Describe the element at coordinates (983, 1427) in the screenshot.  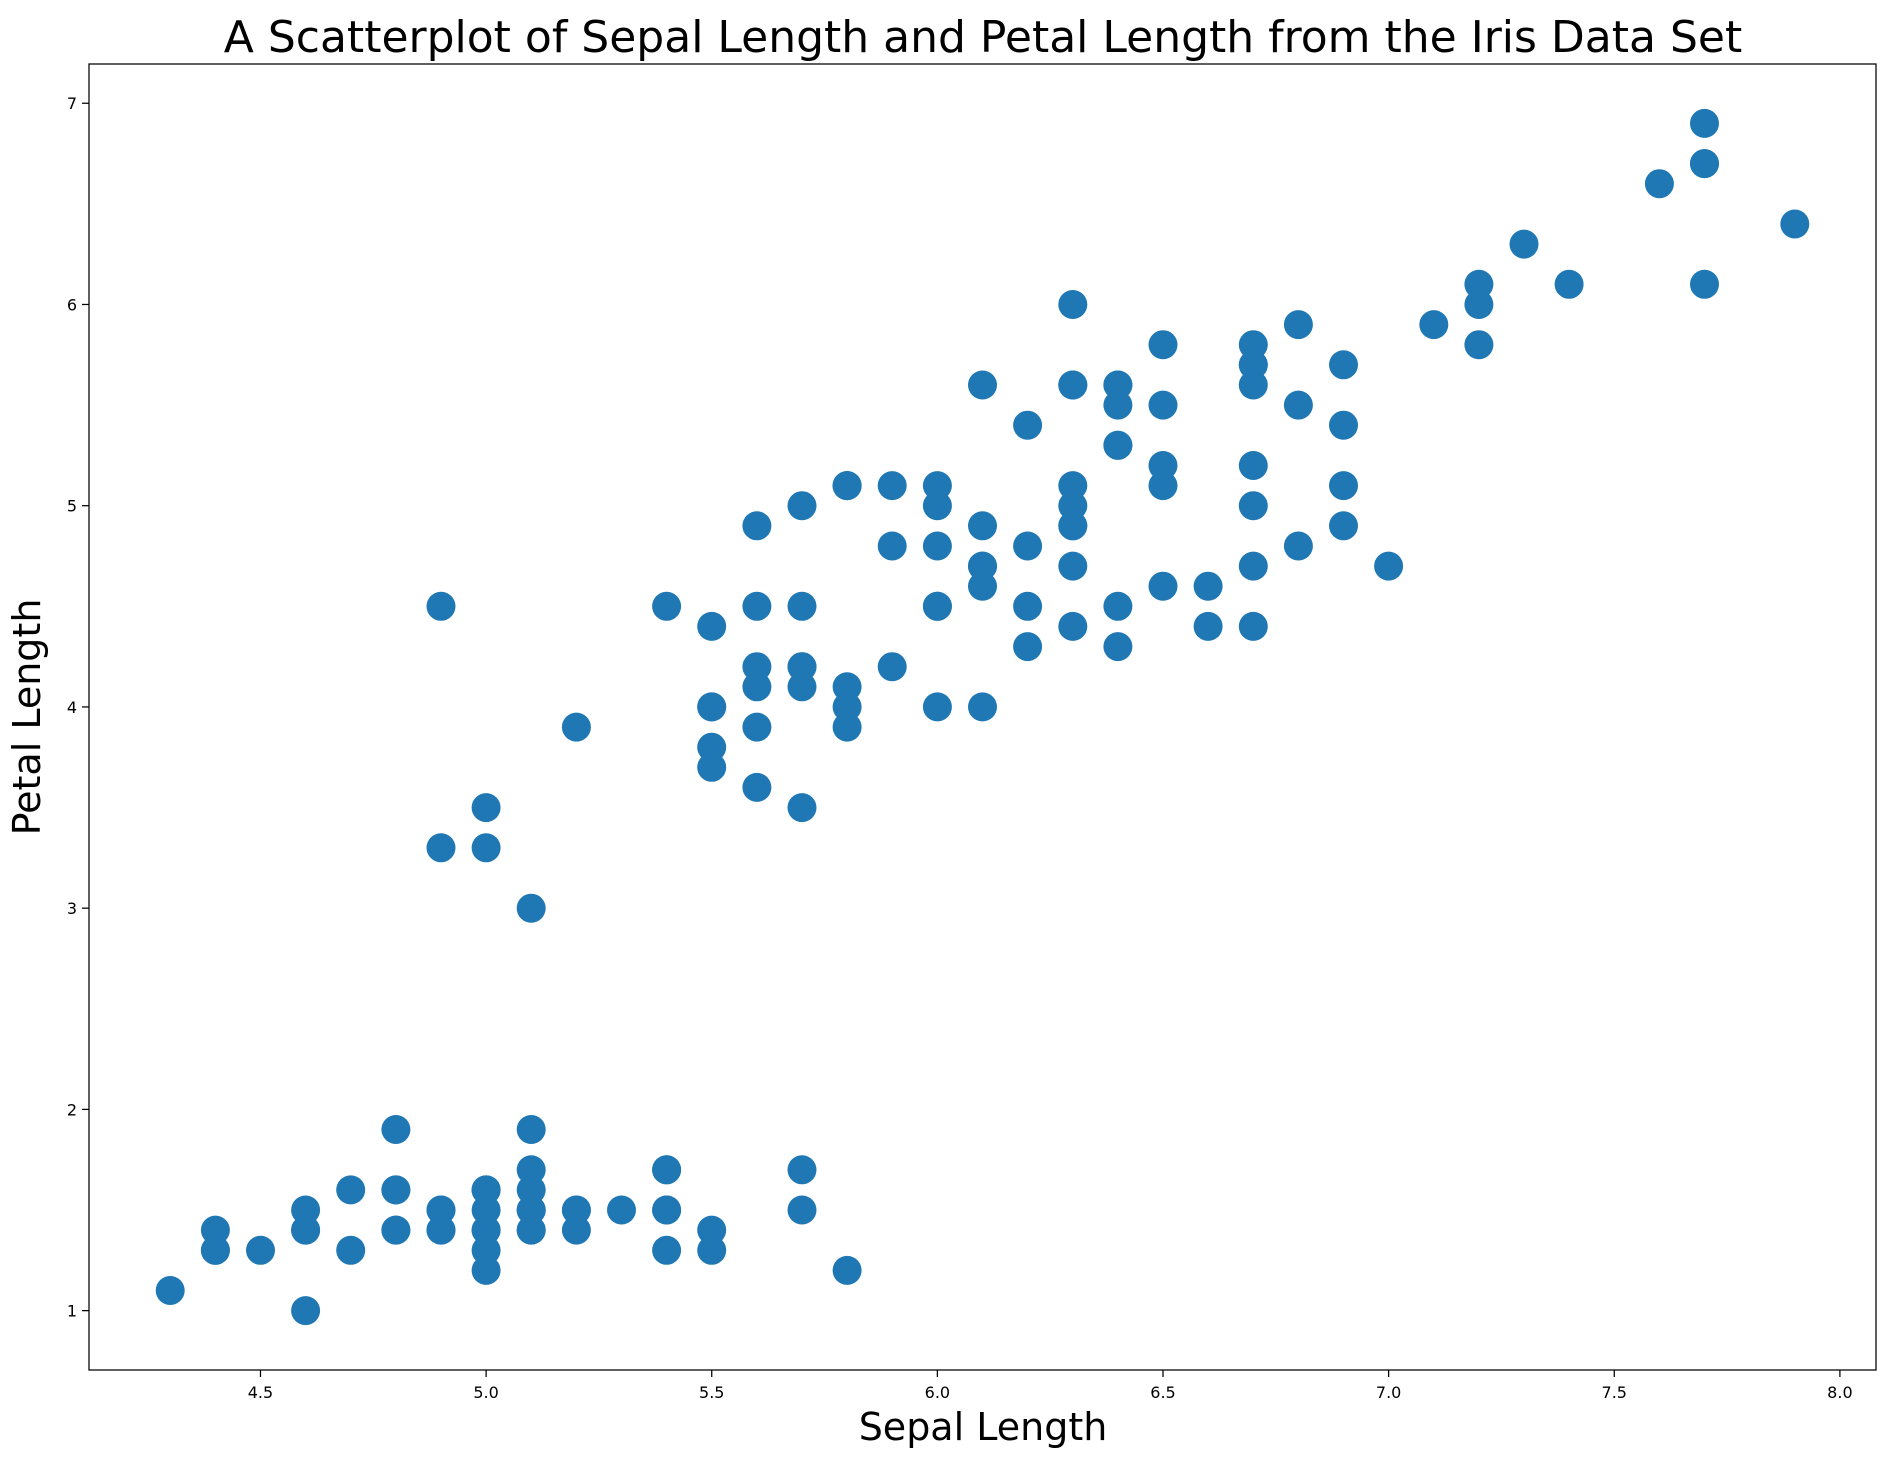
I see `x-axis-label: Sepal Length` at that location.